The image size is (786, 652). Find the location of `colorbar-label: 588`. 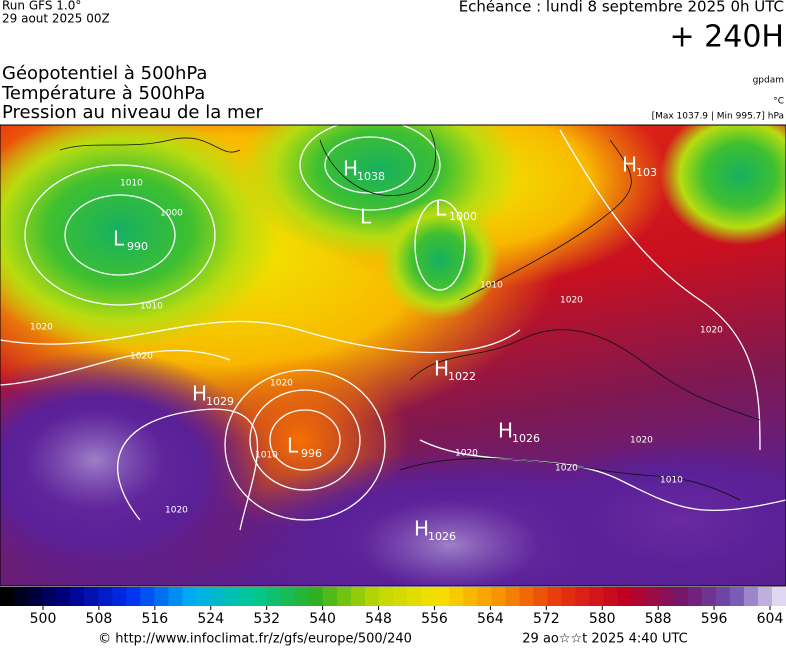

colorbar-label: 588 is located at coordinates (658, 619).